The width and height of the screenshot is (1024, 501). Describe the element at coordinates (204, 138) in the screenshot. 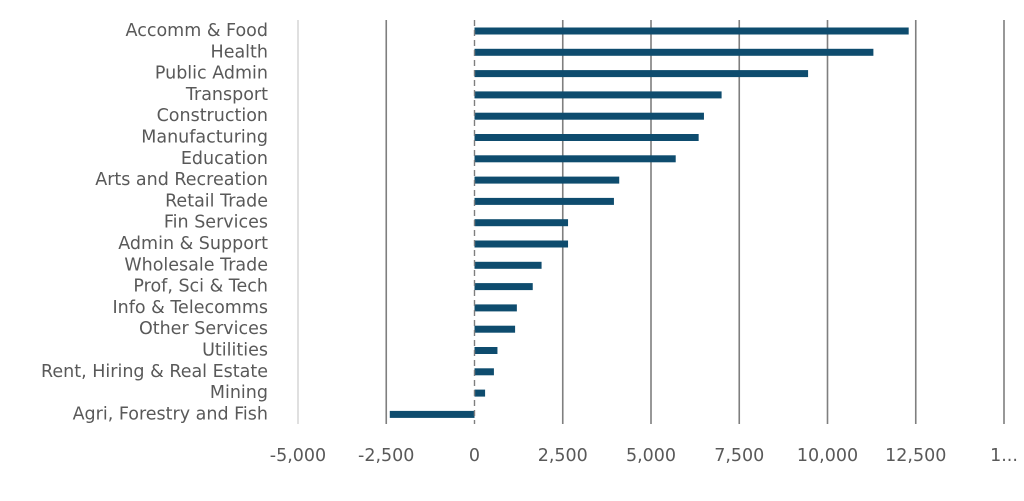

I see `category-label: Manufacturing` at that location.